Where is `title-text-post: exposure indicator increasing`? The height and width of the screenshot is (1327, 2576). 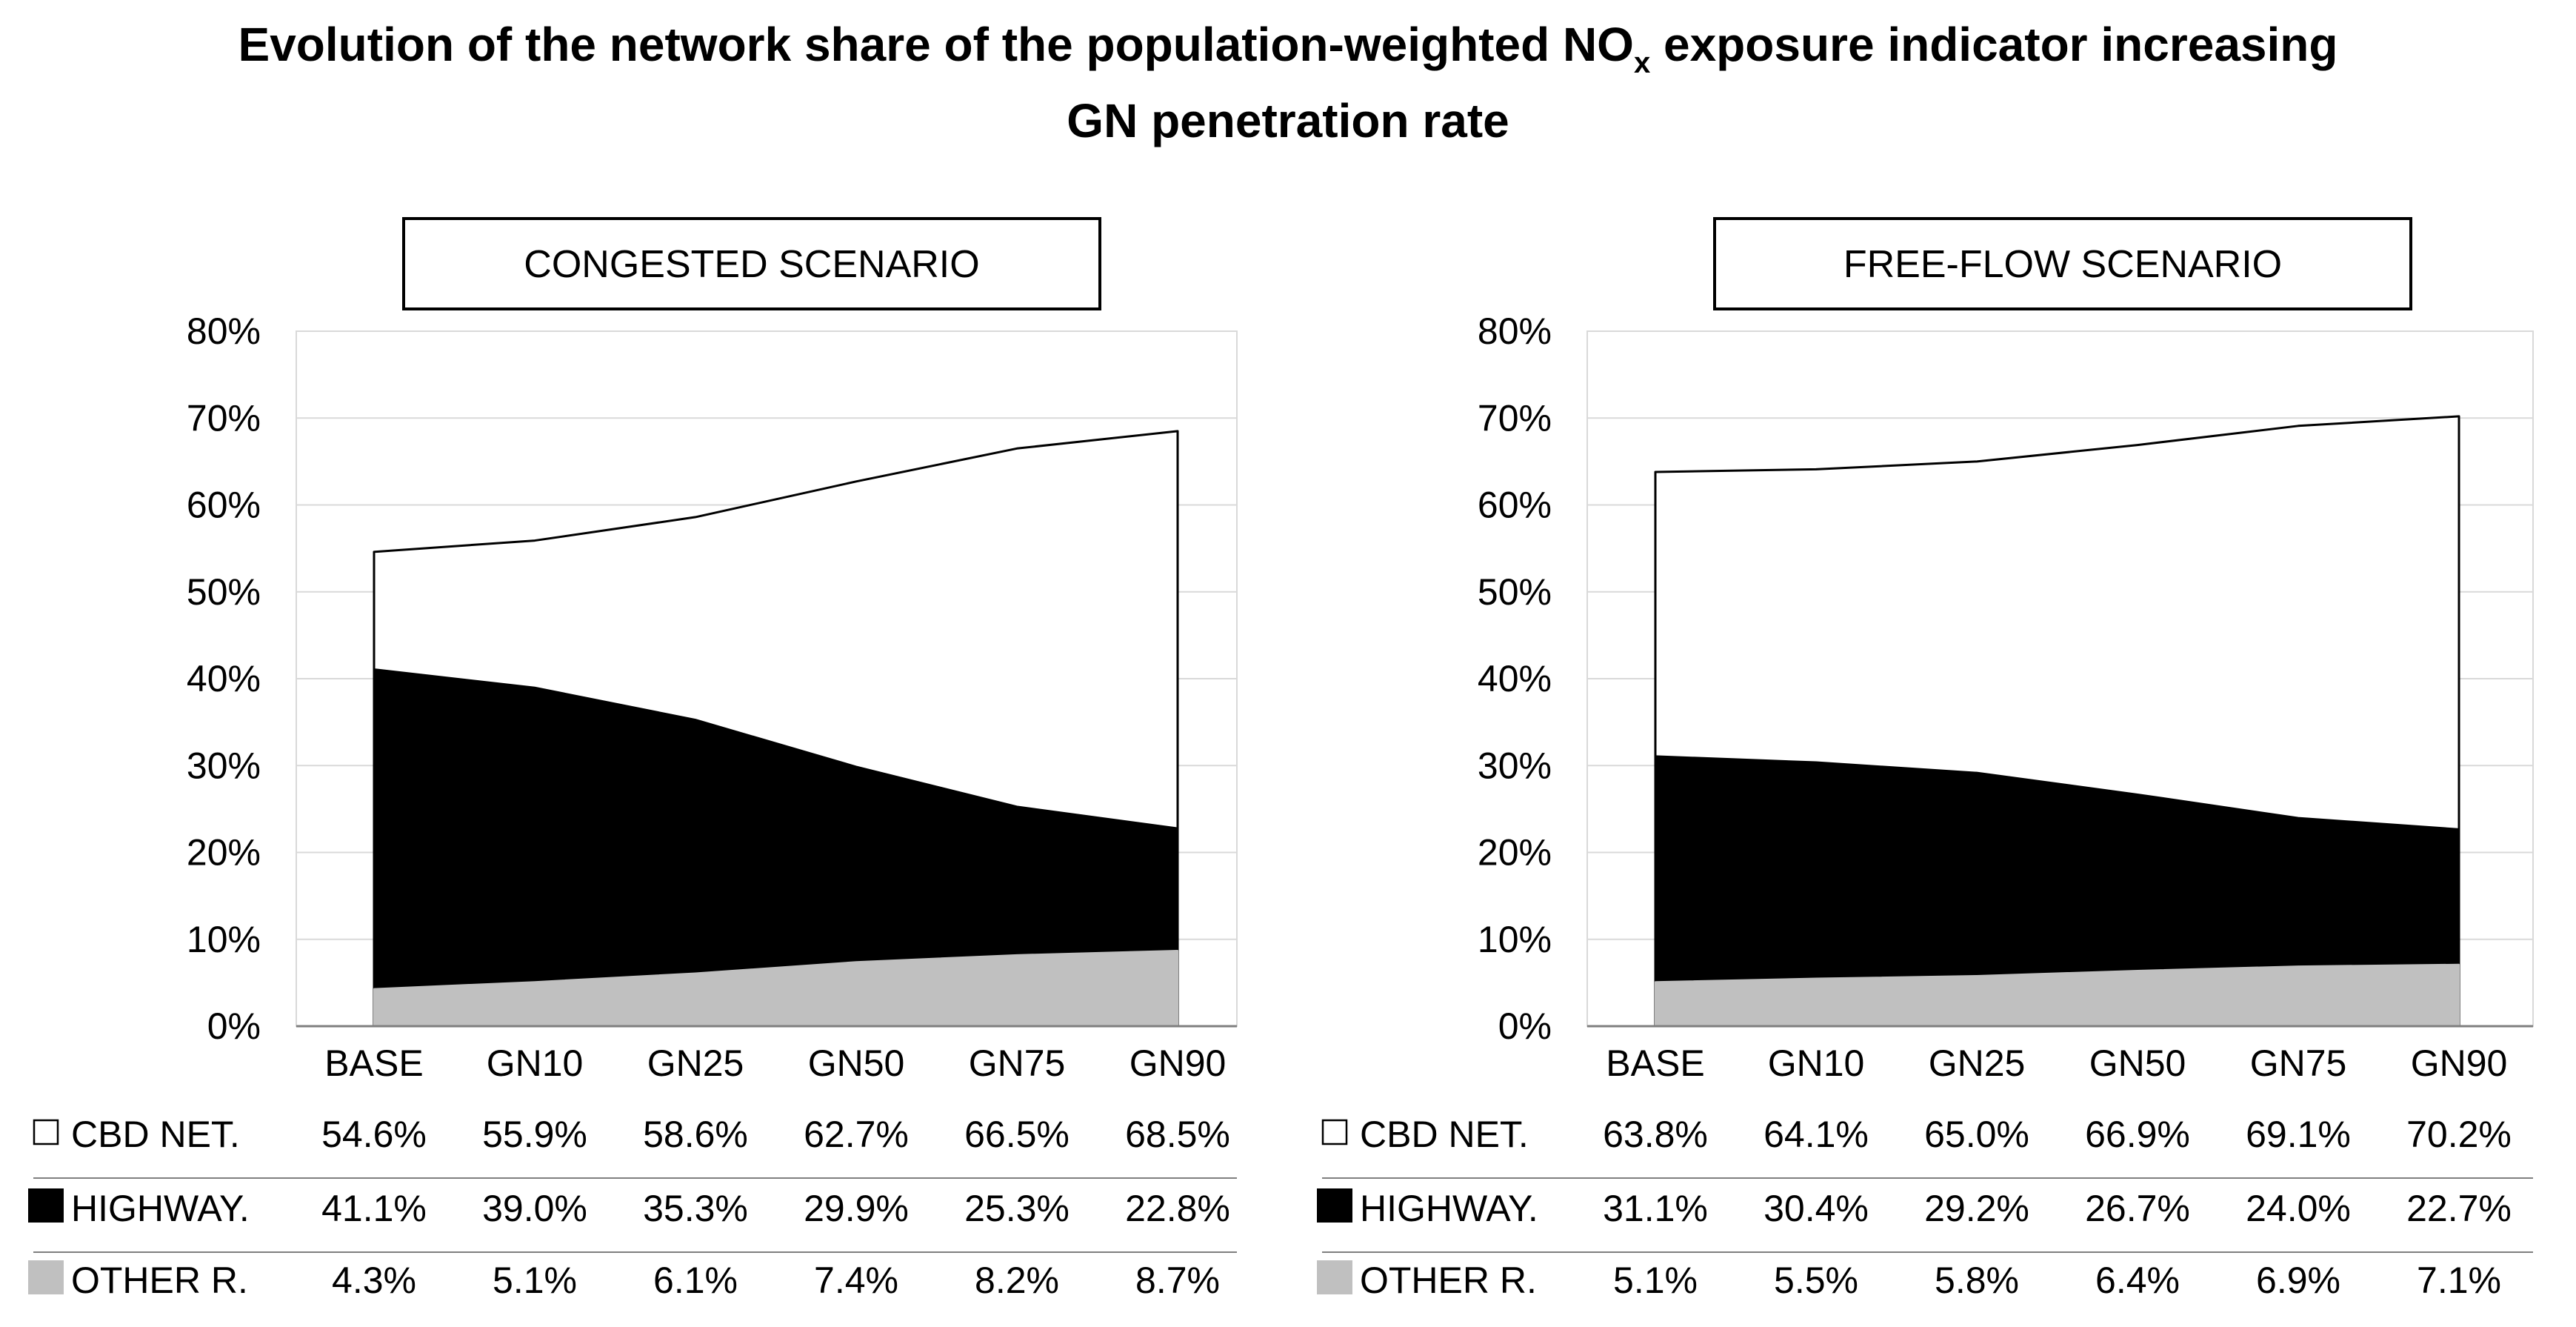 title-text-post: exposure indicator increasing is located at coordinates (1994, 44).